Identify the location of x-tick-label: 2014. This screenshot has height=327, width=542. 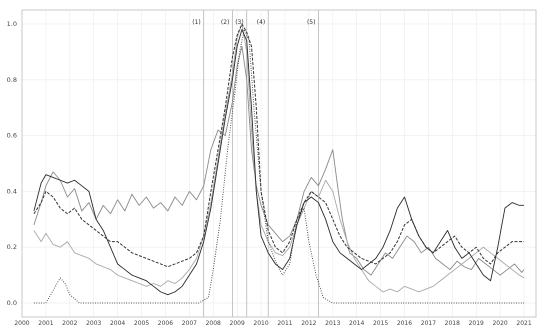
(356, 323).